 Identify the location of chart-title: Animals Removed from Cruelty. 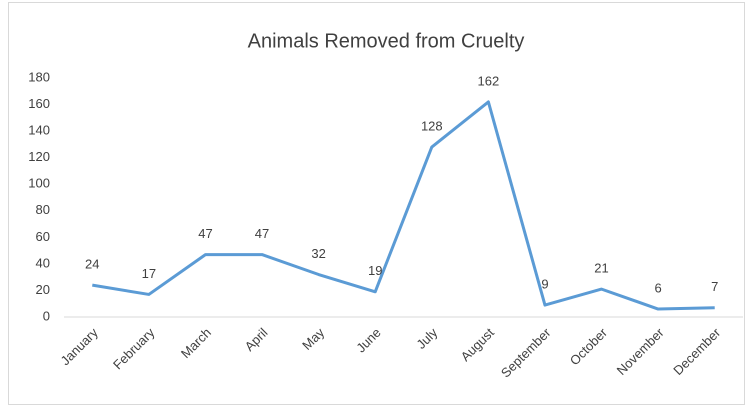
(386, 41).